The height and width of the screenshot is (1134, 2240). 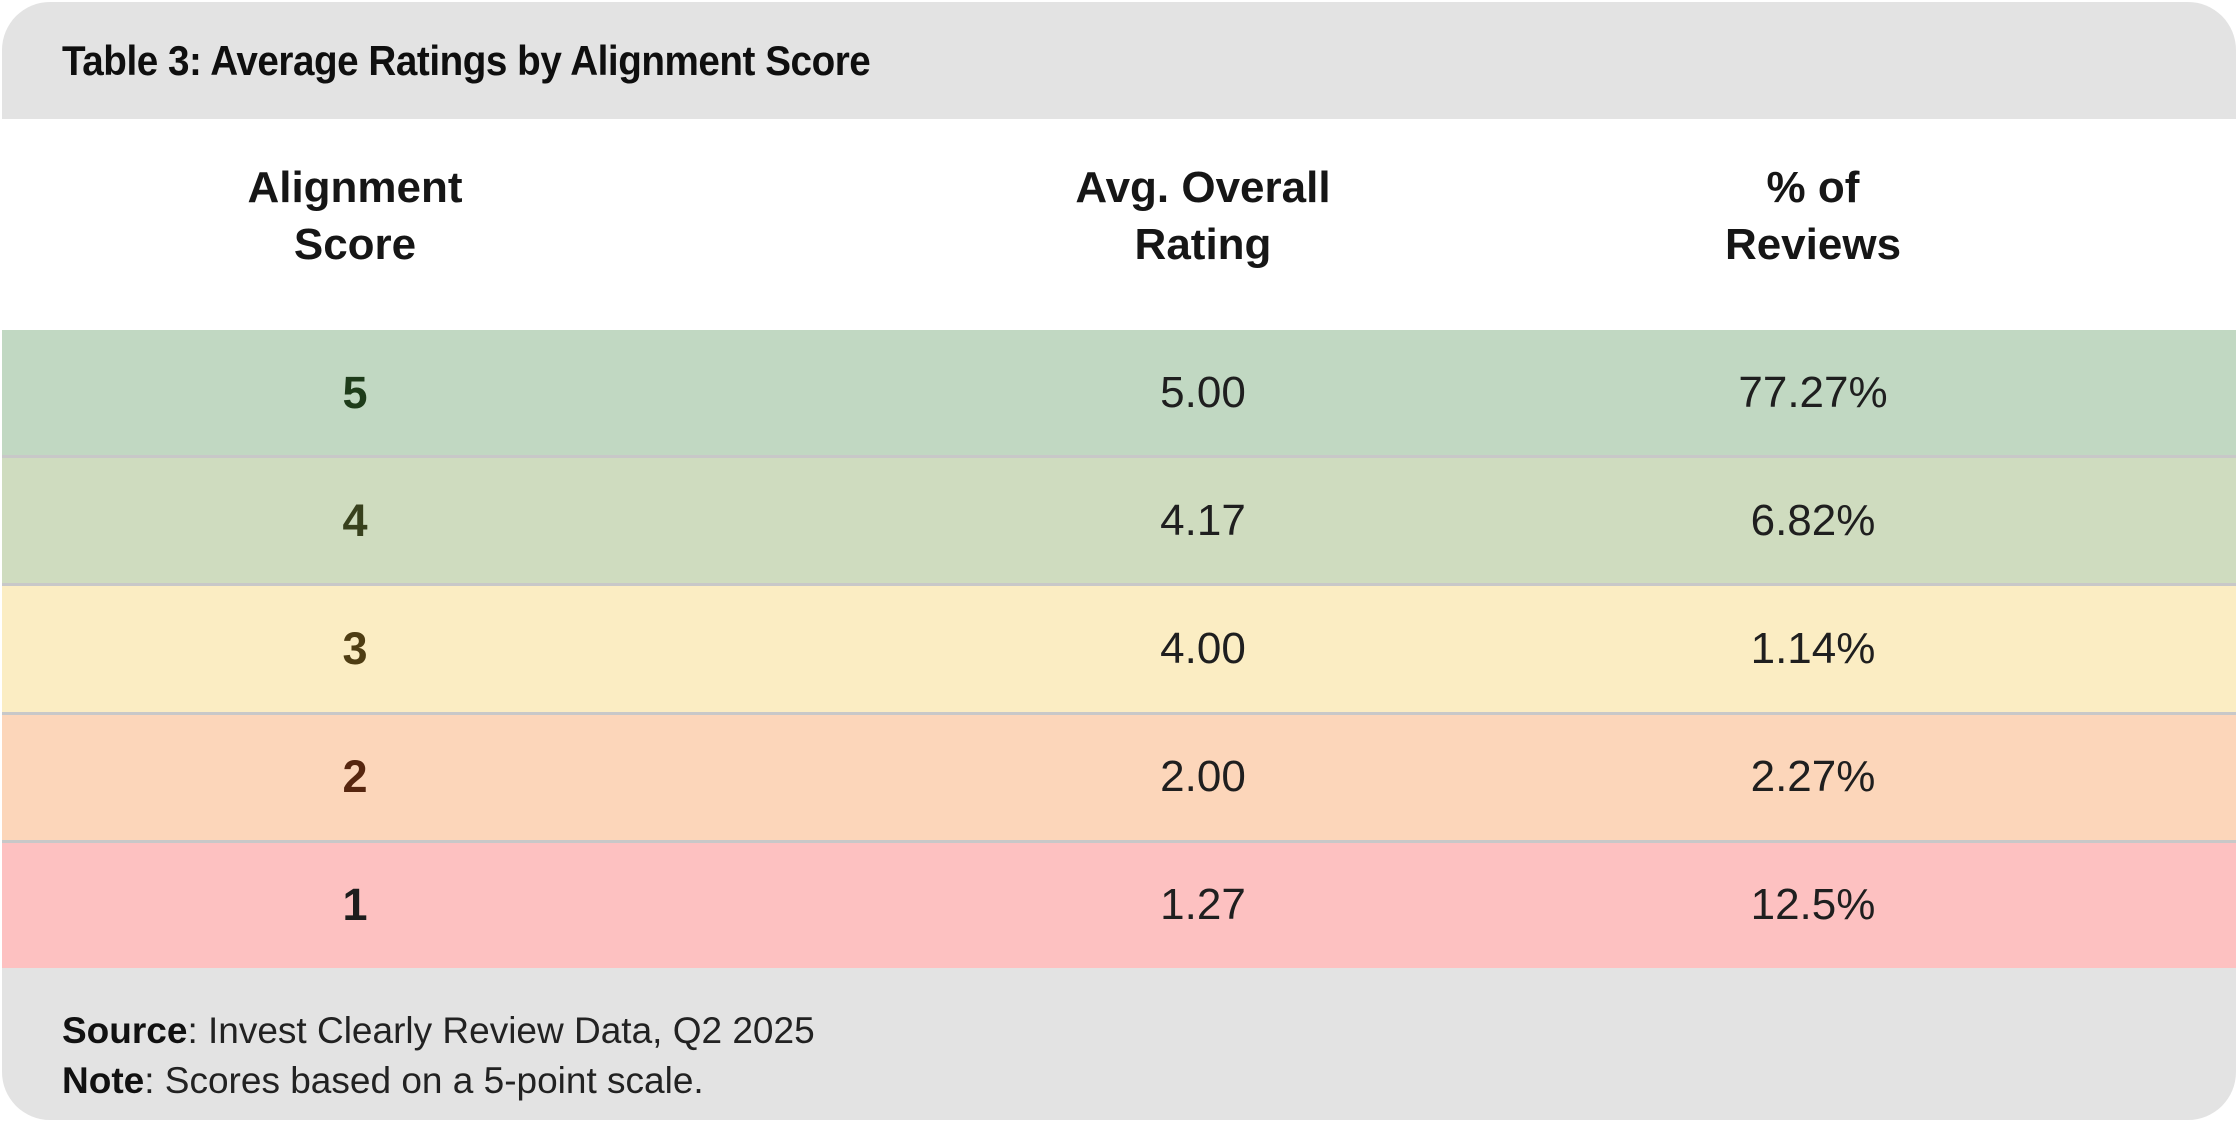 I want to click on cell-alignment-score: 4, so click(x=355, y=520).